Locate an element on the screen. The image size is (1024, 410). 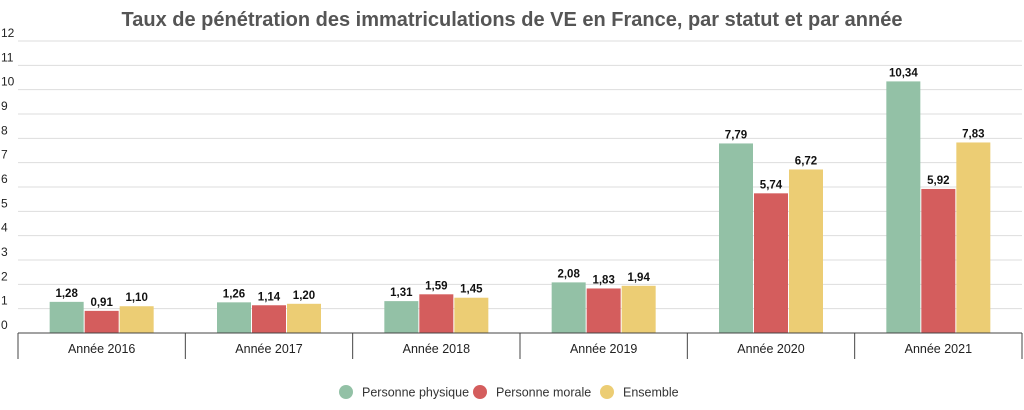
y-tick-label: 12 is located at coordinates (8, 33).